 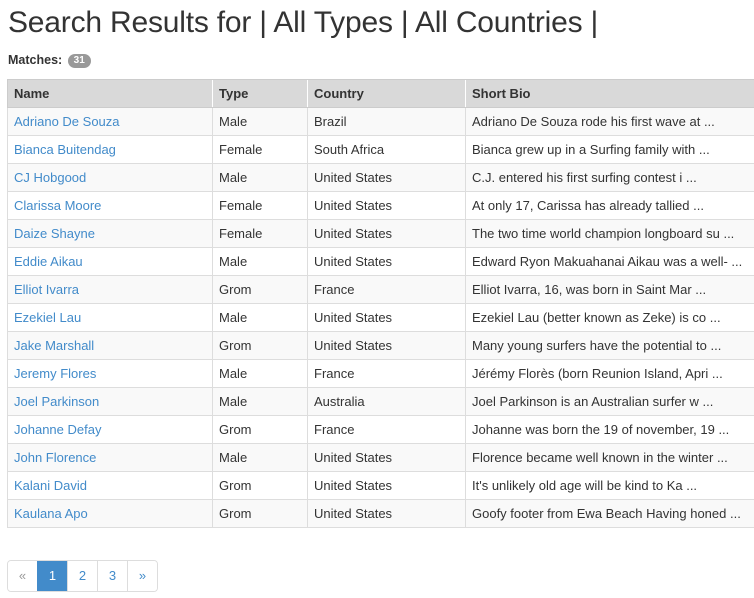 I want to click on column-header-short-bio: Short Bio, so click(x=609, y=93).